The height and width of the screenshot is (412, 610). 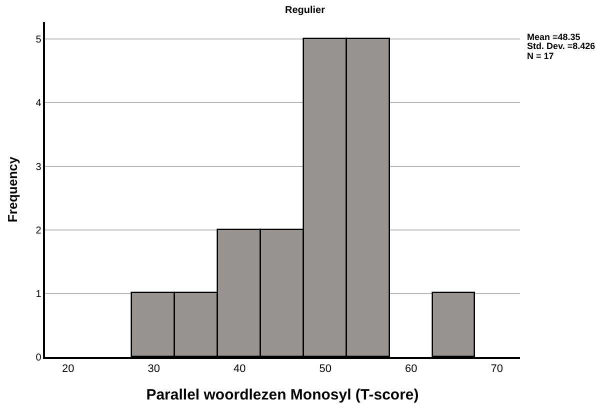 I want to click on y-axis-title: Frequency, so click(x=12, y=189).